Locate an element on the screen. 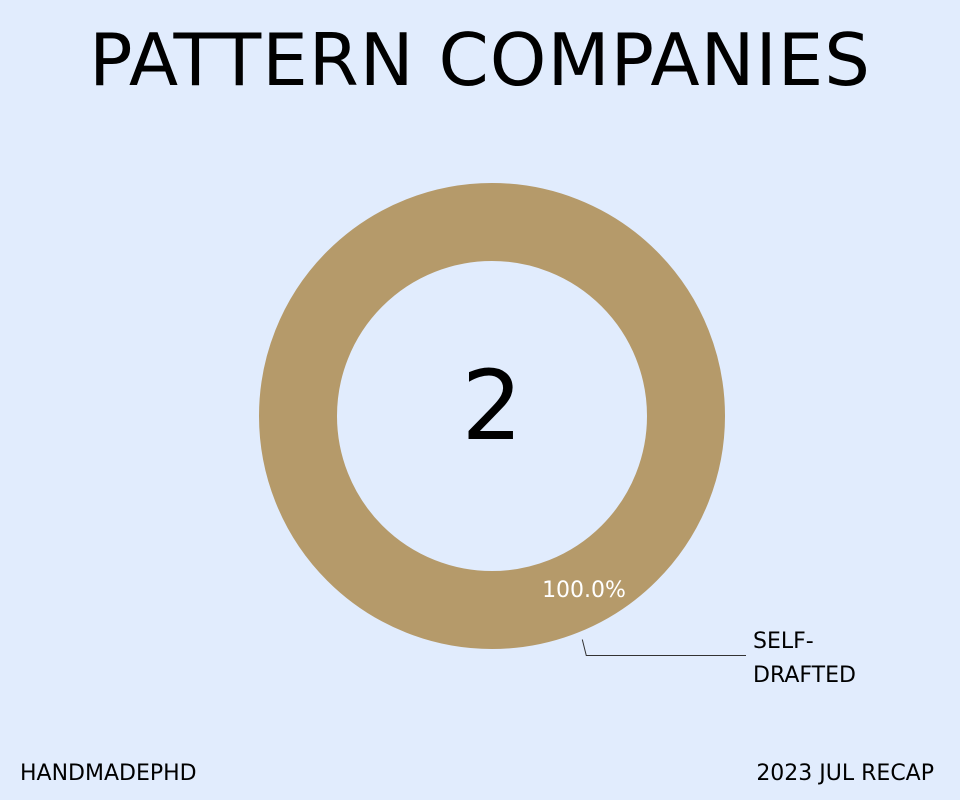 The image size is (960, 800). footer-credit: HANDMADEPHD is located at coordinates (108, 773).